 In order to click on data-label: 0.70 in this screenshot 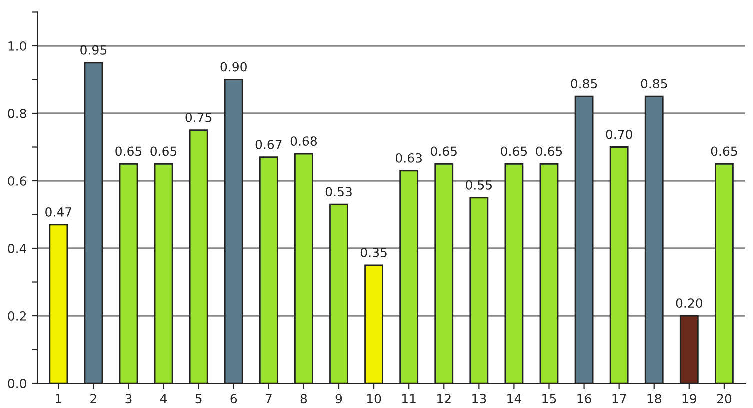, I will do `click(619, 135)`.